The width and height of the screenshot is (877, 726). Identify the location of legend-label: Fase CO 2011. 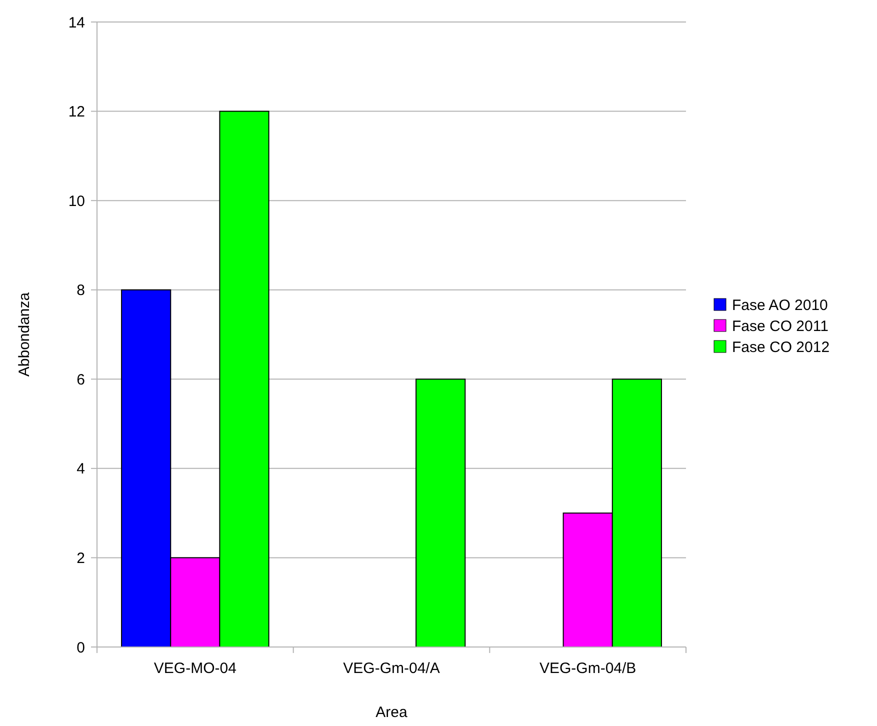
(780, 326).